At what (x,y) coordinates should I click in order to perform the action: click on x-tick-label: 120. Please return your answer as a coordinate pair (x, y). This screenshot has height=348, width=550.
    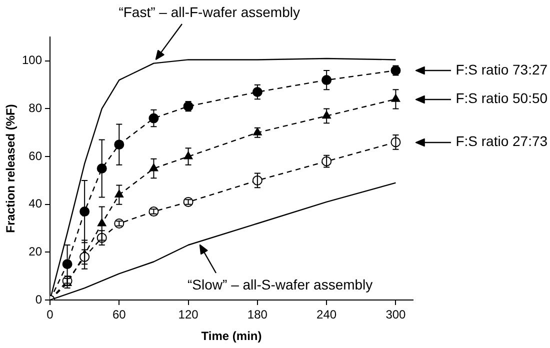
    Looking at the image, I should click on (188, 315).